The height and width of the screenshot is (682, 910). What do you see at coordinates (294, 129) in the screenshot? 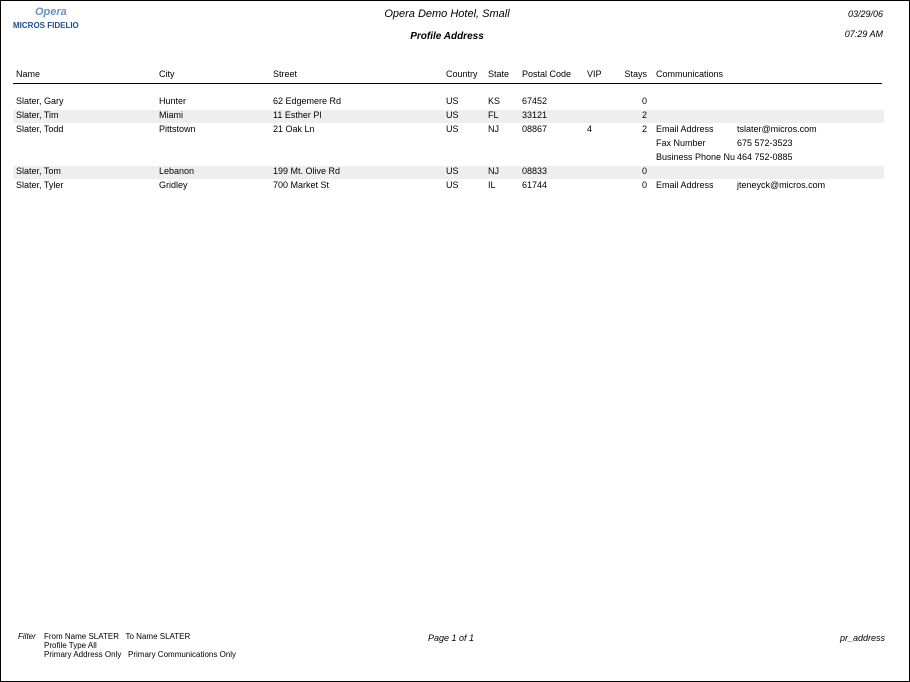
I see `cell-street: 21 Oak Ln` at bounding box center [294, 129].